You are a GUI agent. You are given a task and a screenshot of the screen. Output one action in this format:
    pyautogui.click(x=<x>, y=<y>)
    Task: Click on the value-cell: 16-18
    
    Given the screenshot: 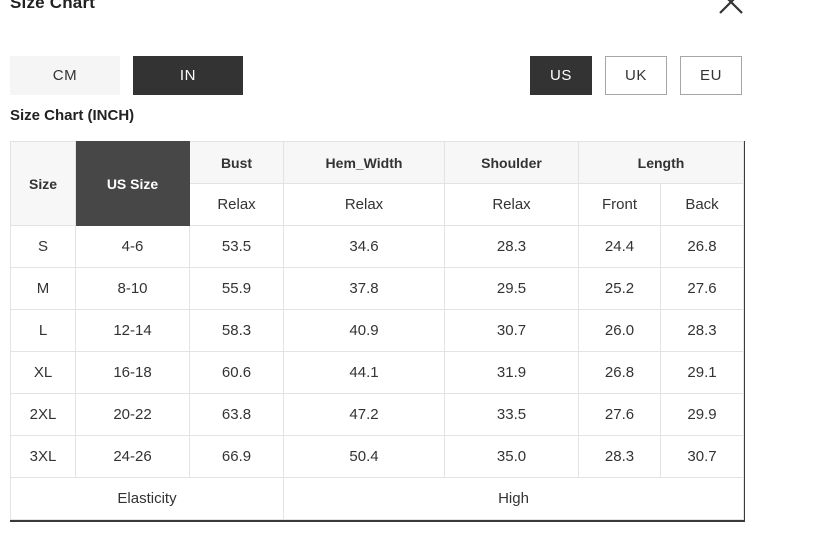 What is the action you would take?
    pyautogui.click(x=132, y=372)
    